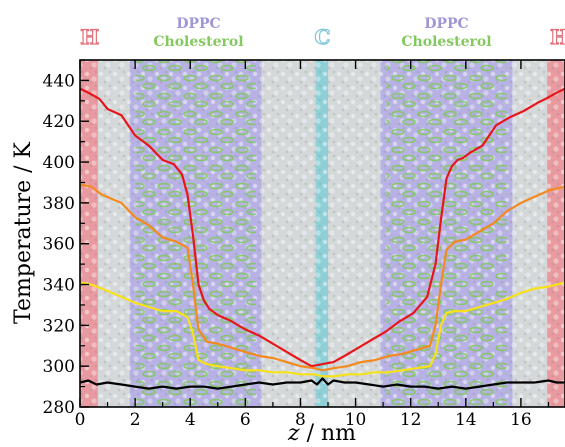 The height and width of the screenshot is (447, 565). What do you see at coordinates (411, 420) in the screenshot?
I see `x-tick-label: 12` at bounding box center [411, 420].